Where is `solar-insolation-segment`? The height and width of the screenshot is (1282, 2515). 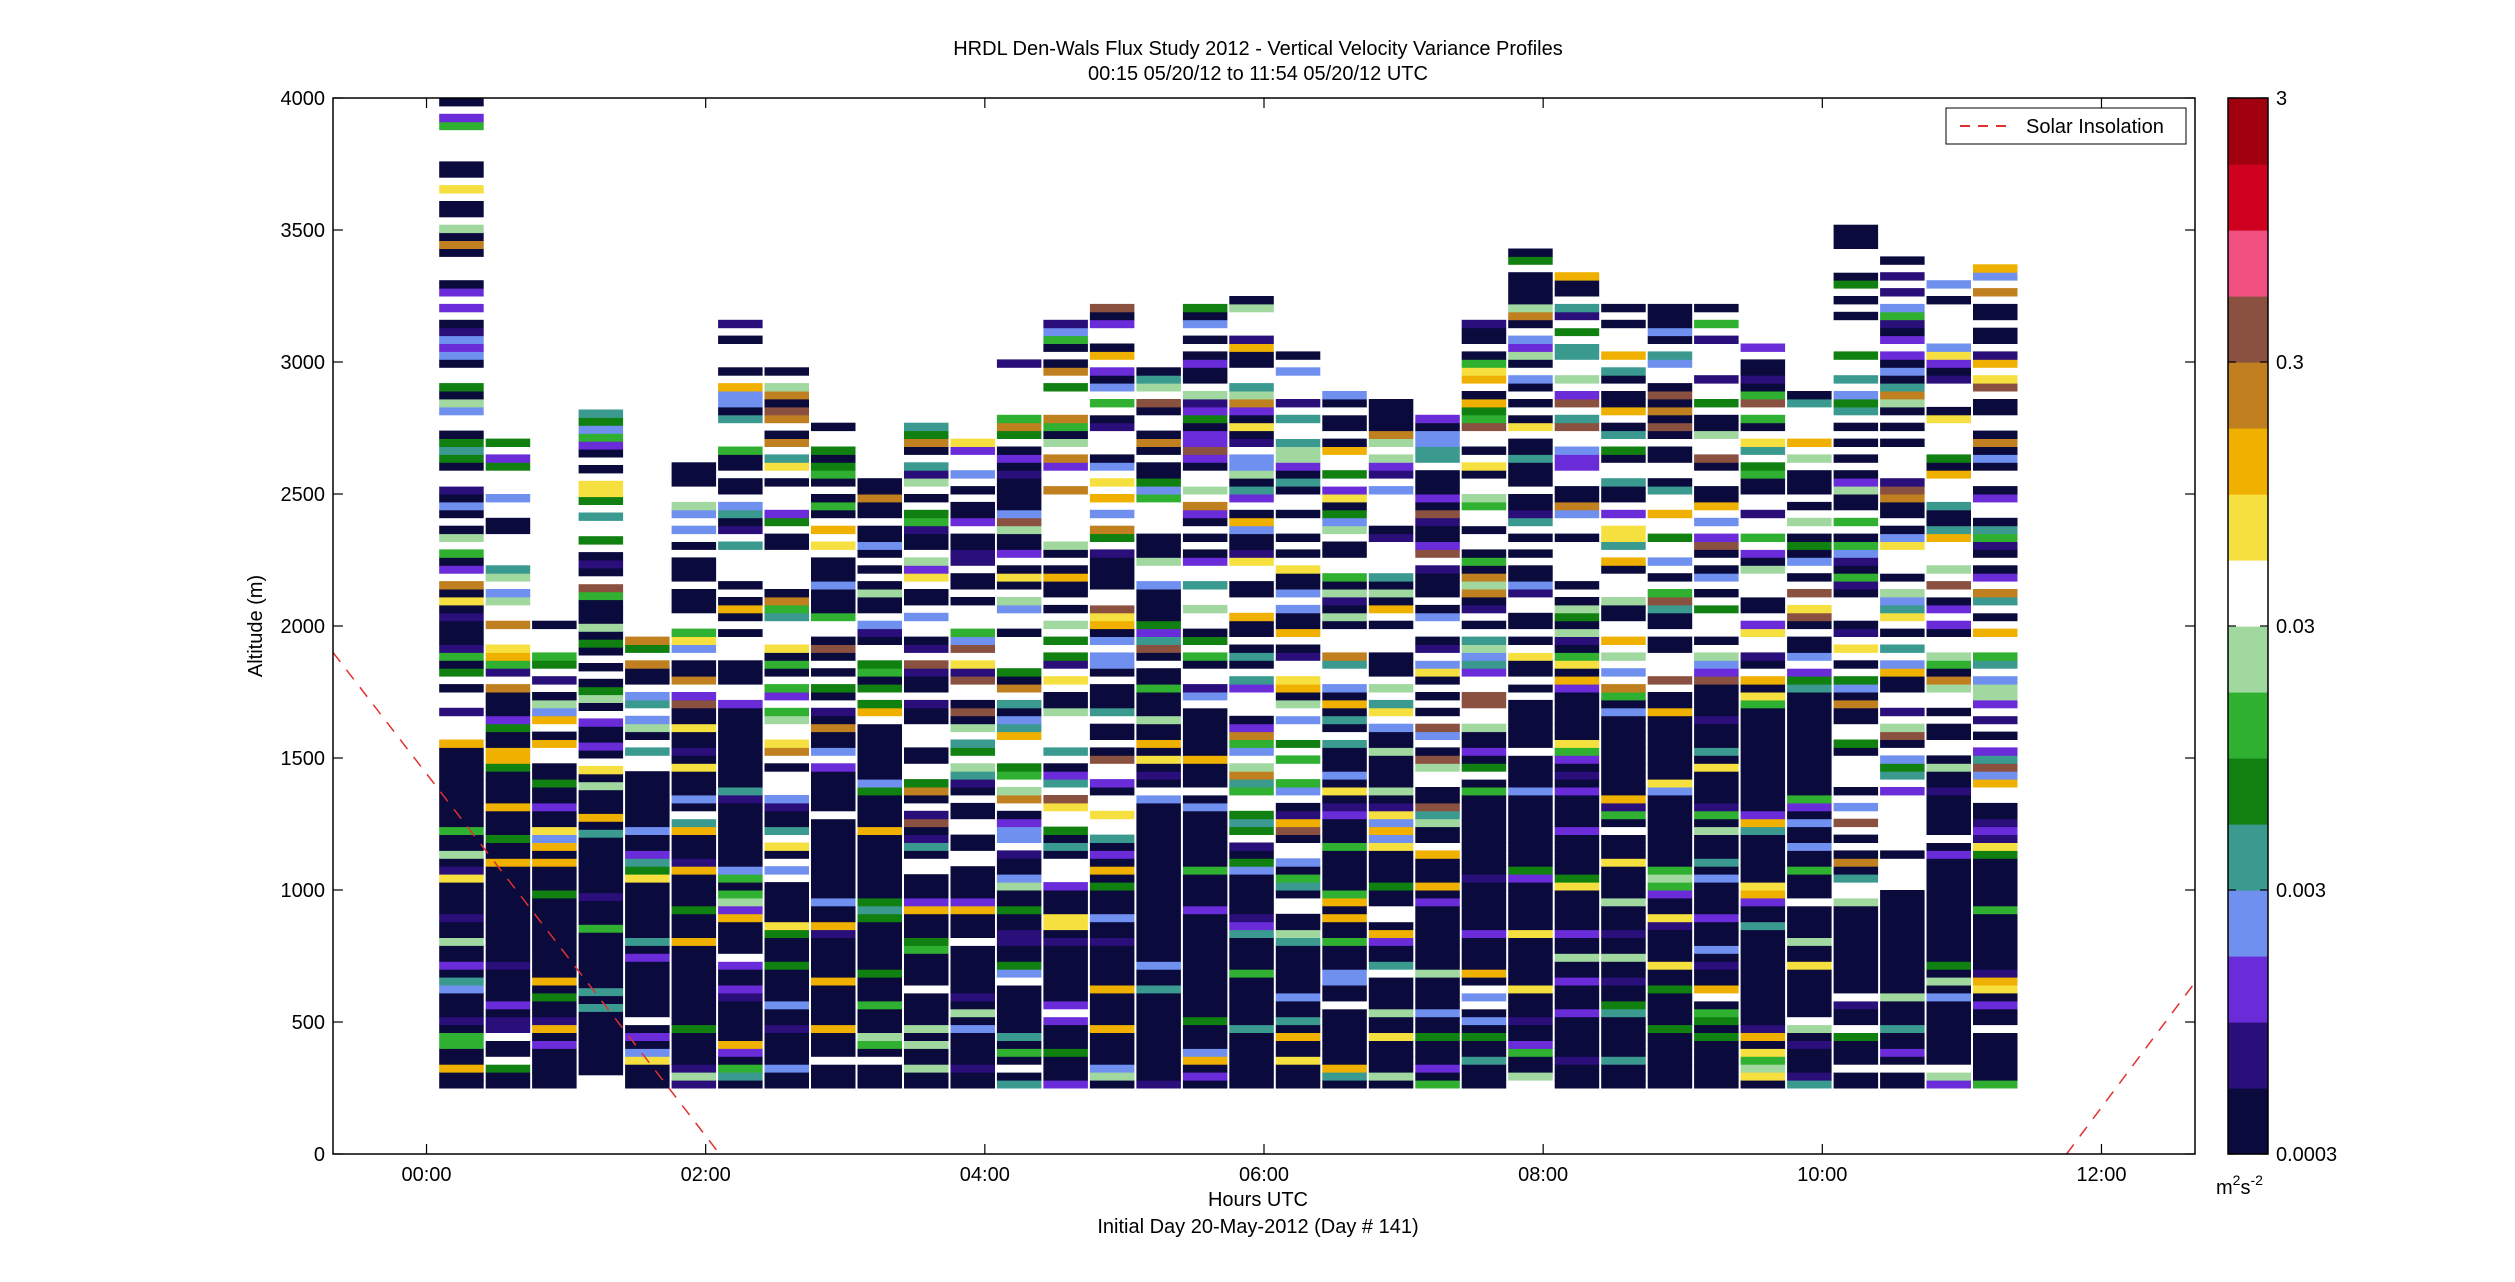
solar-insolation-segment is located at coordinates (2130, 1068).